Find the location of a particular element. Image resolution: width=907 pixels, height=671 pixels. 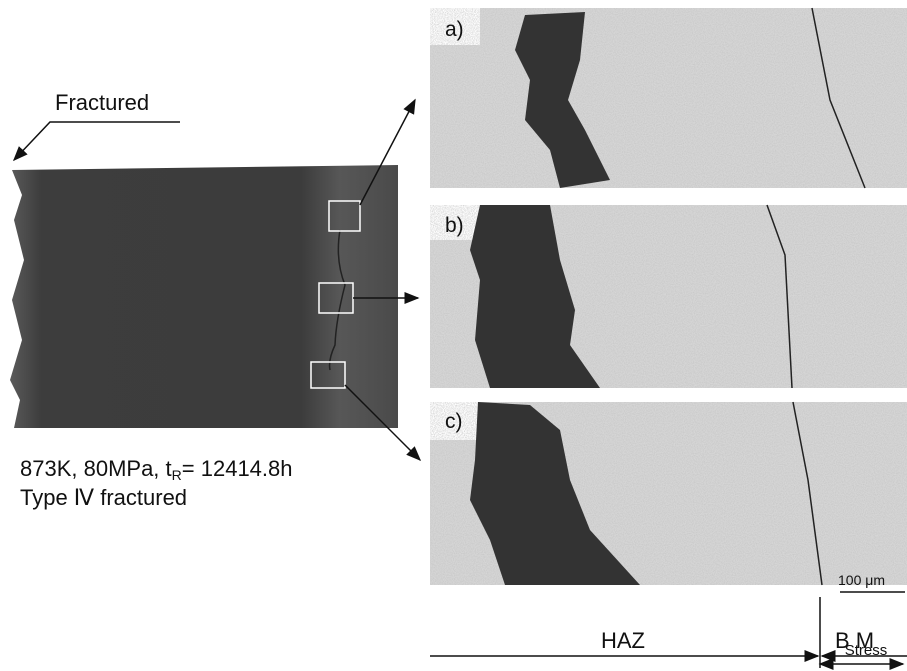

panel-label: b) is located at coordinates (454, 225).